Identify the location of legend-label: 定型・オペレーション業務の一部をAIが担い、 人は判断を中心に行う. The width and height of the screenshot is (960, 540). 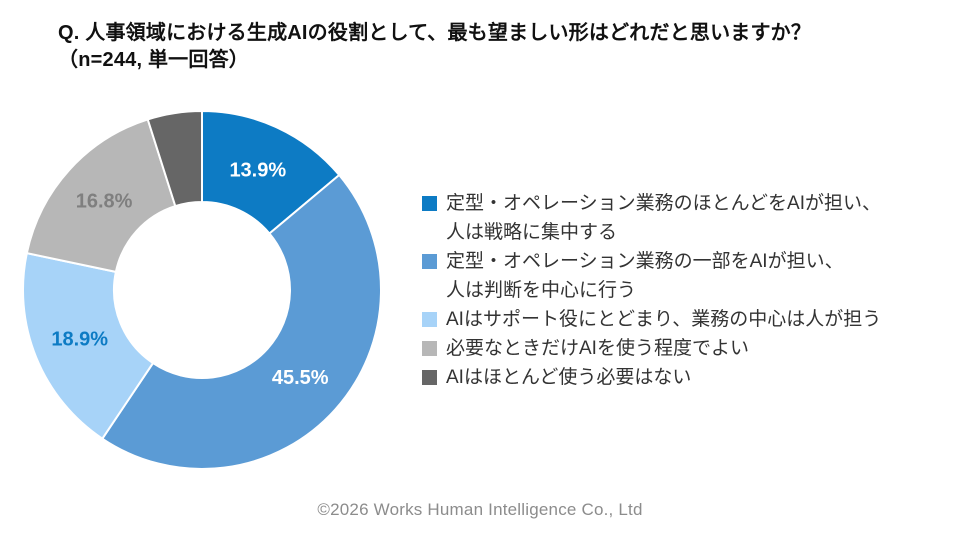
(645, 276).